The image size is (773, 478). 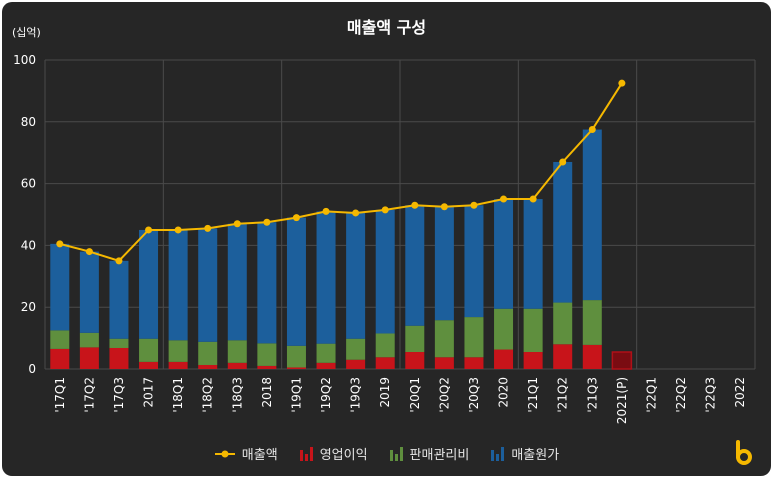 I want to click on x-tick-label: '20Q3, so click(x=474, y=395).